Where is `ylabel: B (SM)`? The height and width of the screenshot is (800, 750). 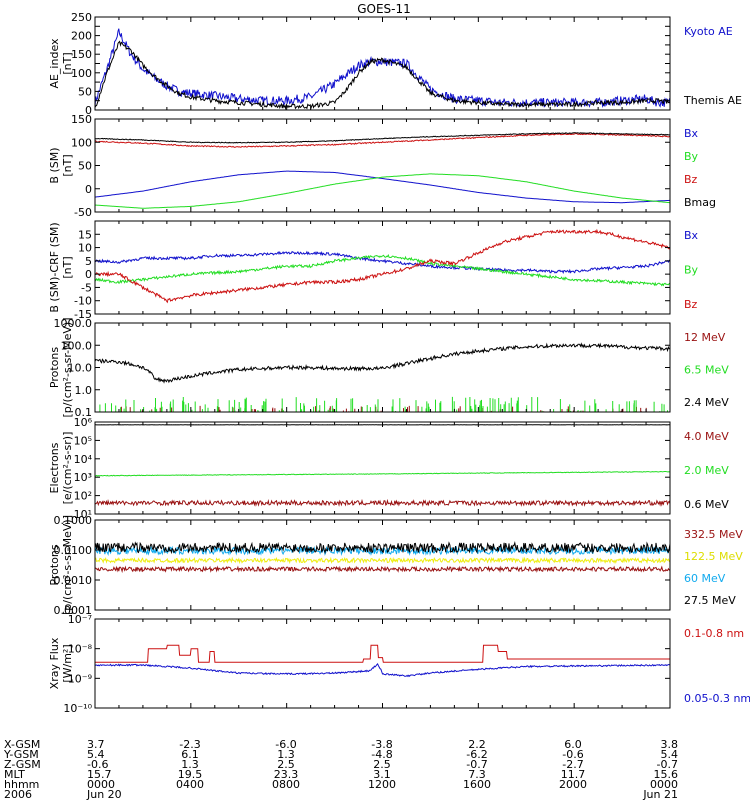 ylabel: B (SM) is located at coordinates (54, 165).